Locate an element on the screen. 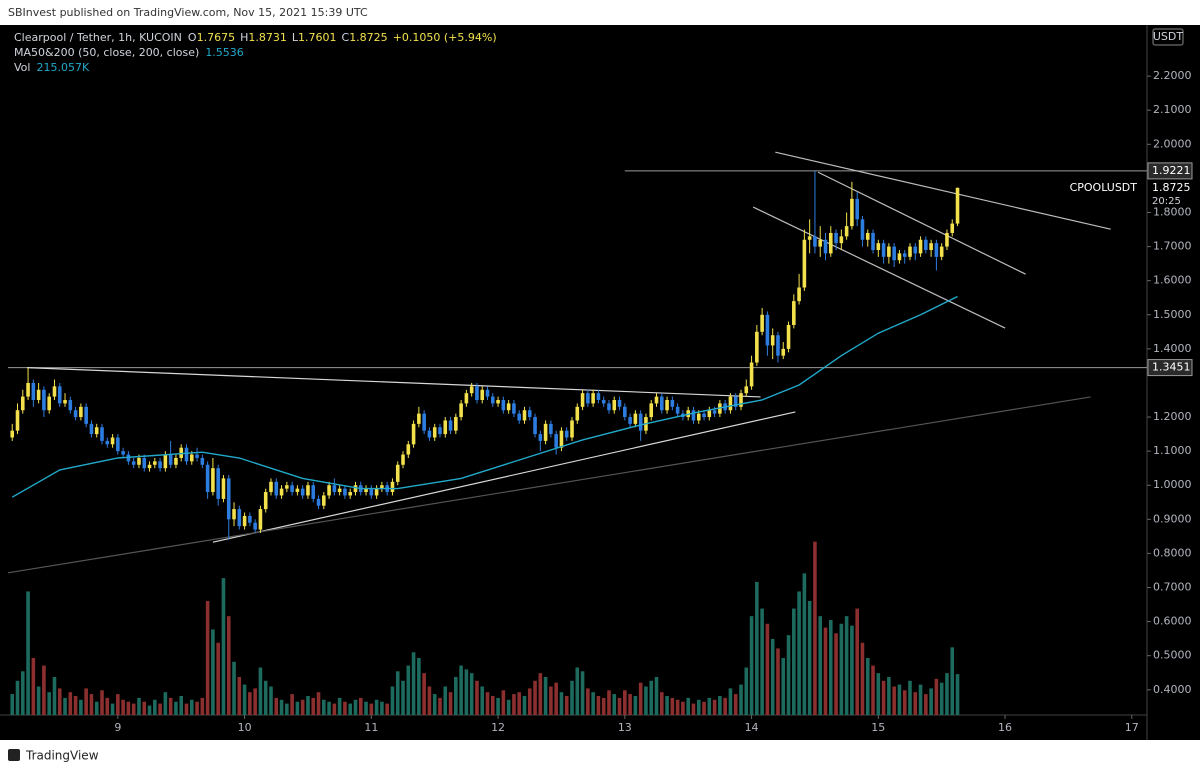  y-tick-label: 0.9000 is located at coordinates (1172, 518).